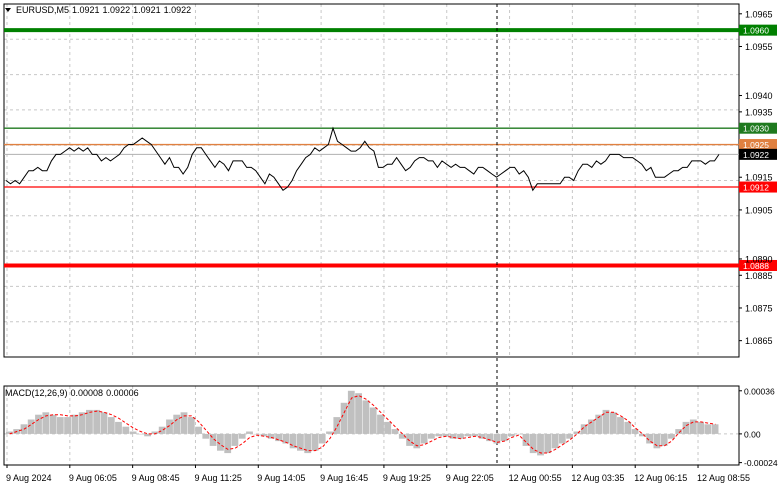  What do you see at coordinates (116, 10) in the screenshot?
I see `ohlc-high: 1.0922` at bounding box center [116, 10].